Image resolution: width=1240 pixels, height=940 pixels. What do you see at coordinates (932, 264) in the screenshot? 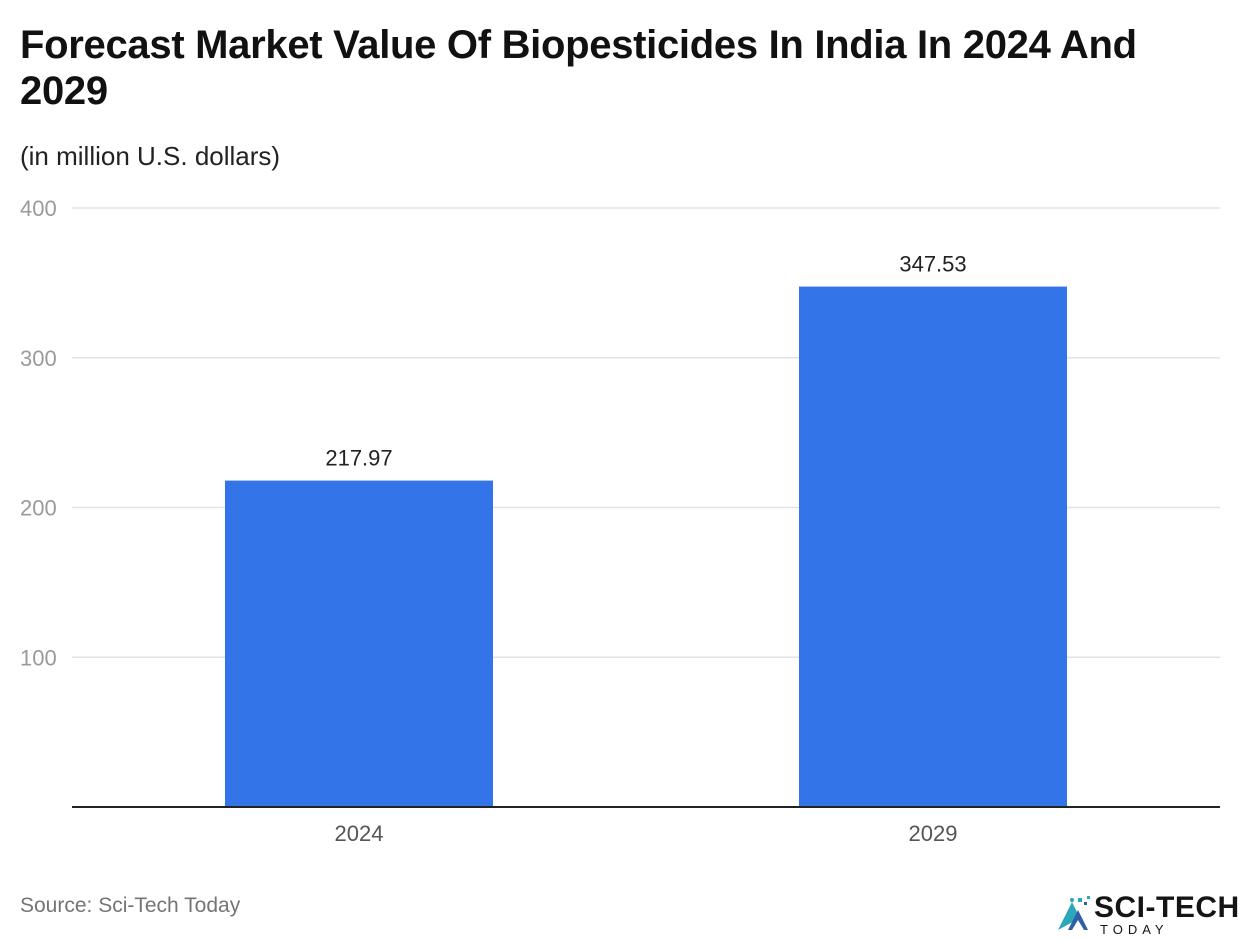
I see `data-label: 347.53` at bounding box center [932, 264].